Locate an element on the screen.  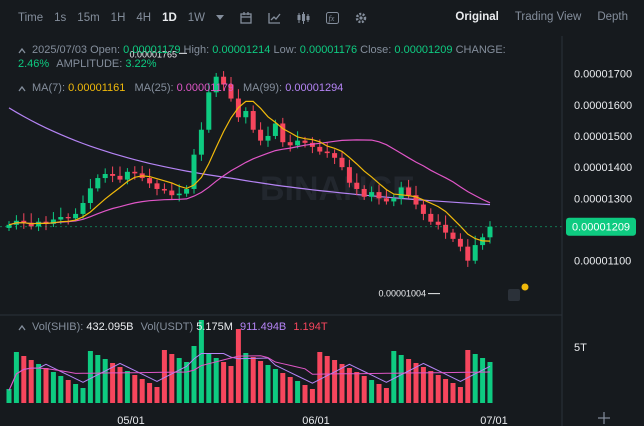
timeframe-1w: 1W is located at coordinates (196, 18).